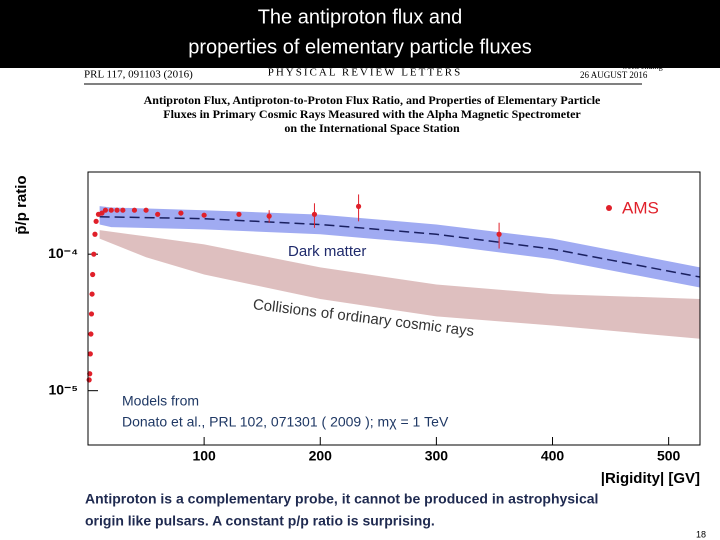 The width and height of the screenshot is (720, 540). What do you see at coordinates (372, 128) in the screenshot?
I see `paper-title: on the International Space Station` at bounding box center [372, 128].